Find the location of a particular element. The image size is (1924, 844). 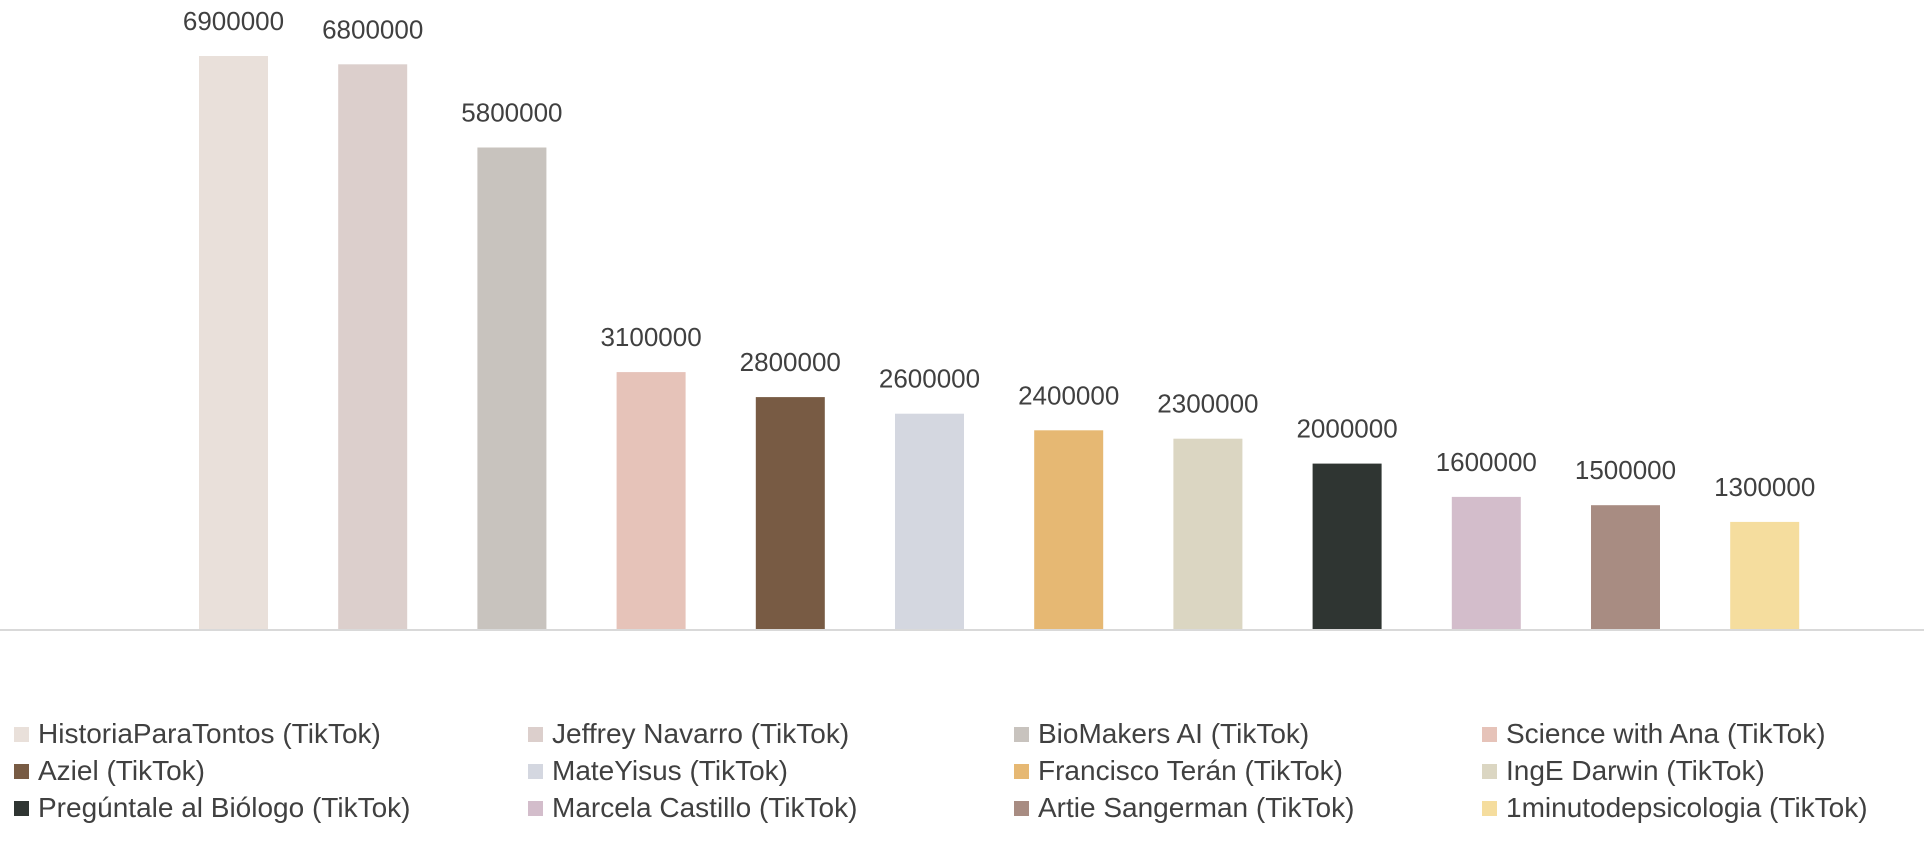

legend-label: Jeffrey Navarro (TikTok) is located at coordinates (701, 733).